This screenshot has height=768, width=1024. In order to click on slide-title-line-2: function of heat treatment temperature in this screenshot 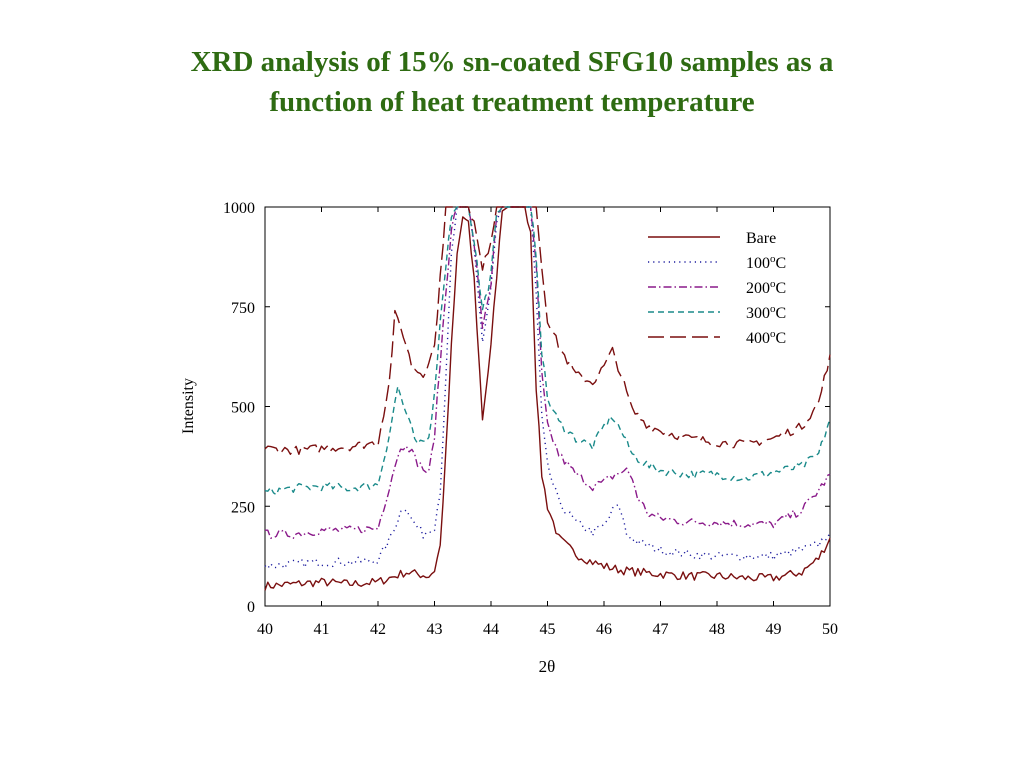, I will do `click(512, 102)`.